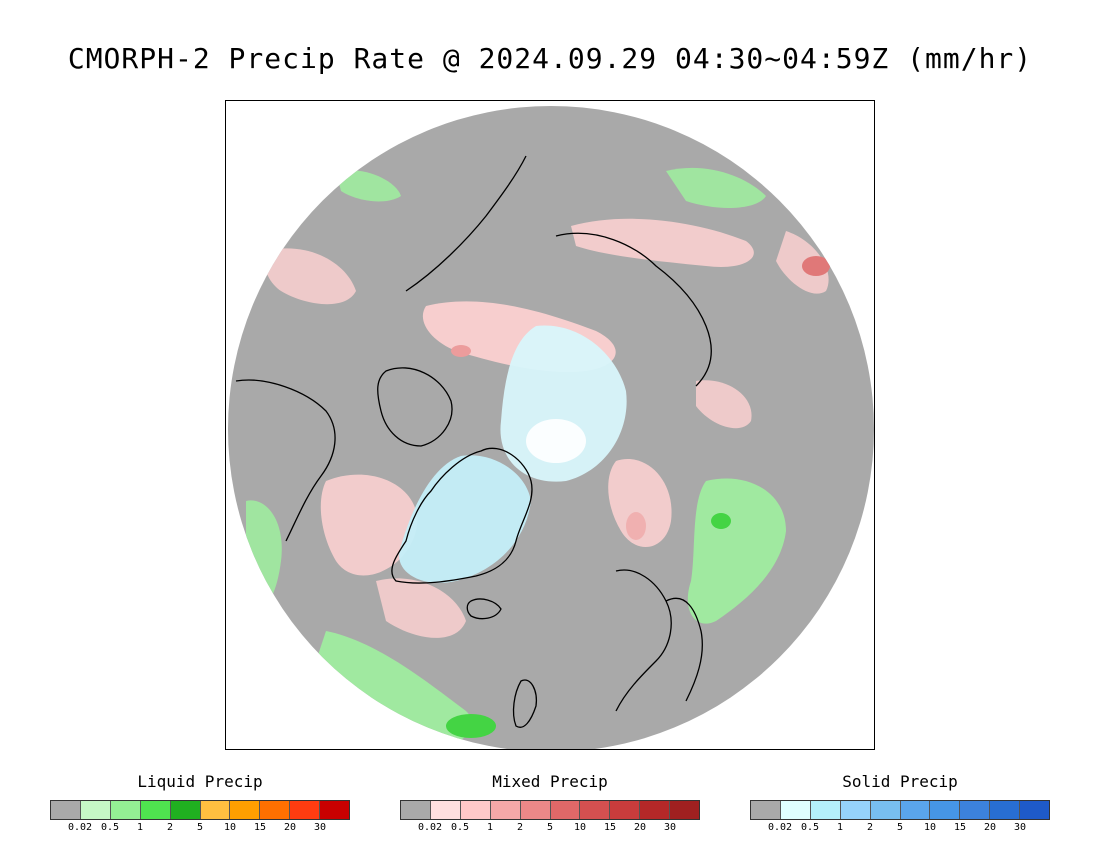 This screenshot has width=1100, height=850. I want to click on alaska-siberia-coast, so click(466, 223).